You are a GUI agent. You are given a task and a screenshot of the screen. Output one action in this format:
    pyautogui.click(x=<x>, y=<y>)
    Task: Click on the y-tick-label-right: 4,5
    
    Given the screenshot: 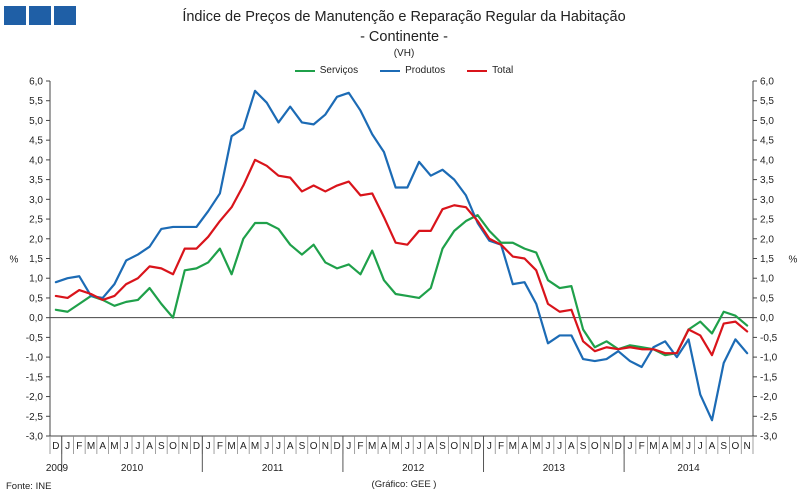 What is the action you would take?
    pyautogui.click(x=767, y=141)
    